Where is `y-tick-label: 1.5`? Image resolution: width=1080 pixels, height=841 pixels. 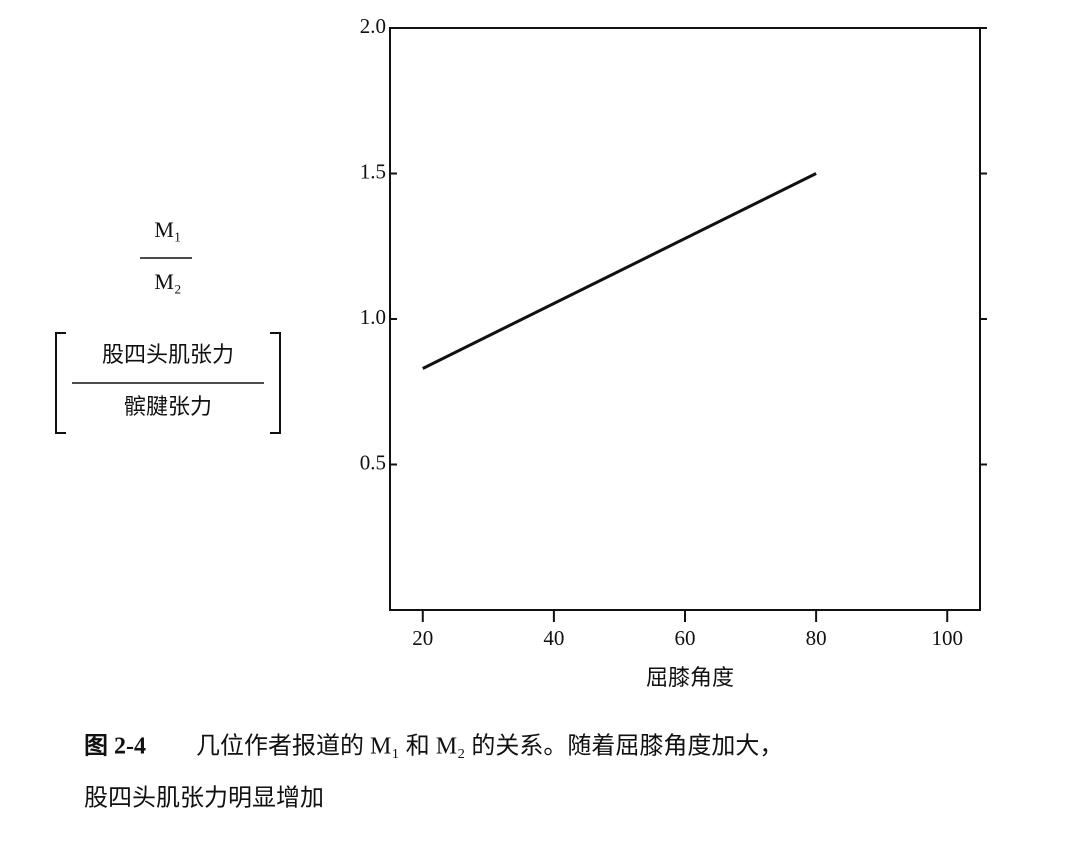 y-tick-label: 1.5 is located at coordinates (373, 171).